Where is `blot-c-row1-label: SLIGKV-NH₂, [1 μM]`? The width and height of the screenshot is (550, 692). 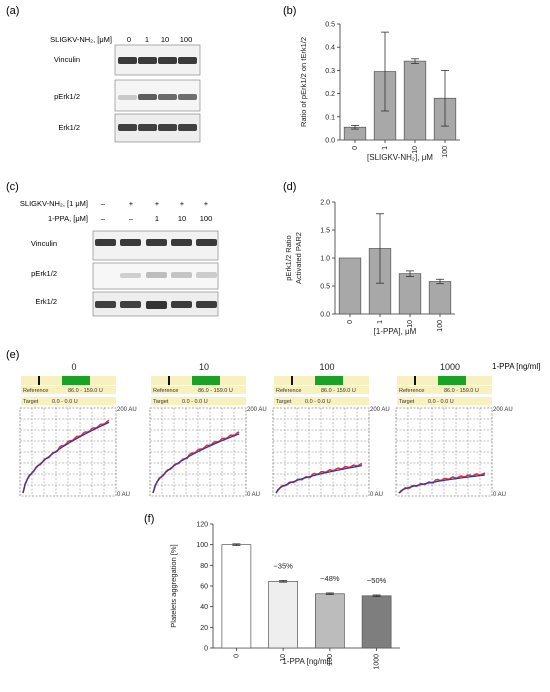
blot-c-row1-label: SLIGKV-NH₂, [1 μM] is located at coordinates (54, 203).